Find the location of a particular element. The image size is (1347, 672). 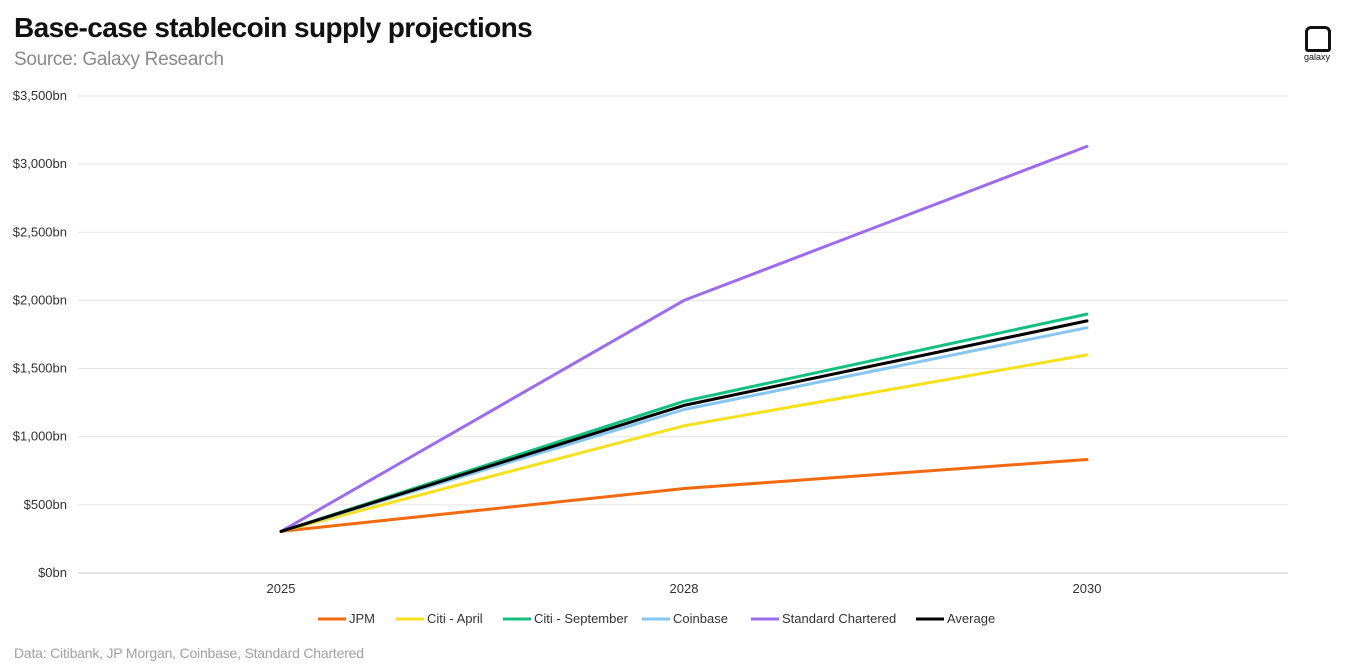

x-tick-label: 2030 is located at coordinates (1087, 588).